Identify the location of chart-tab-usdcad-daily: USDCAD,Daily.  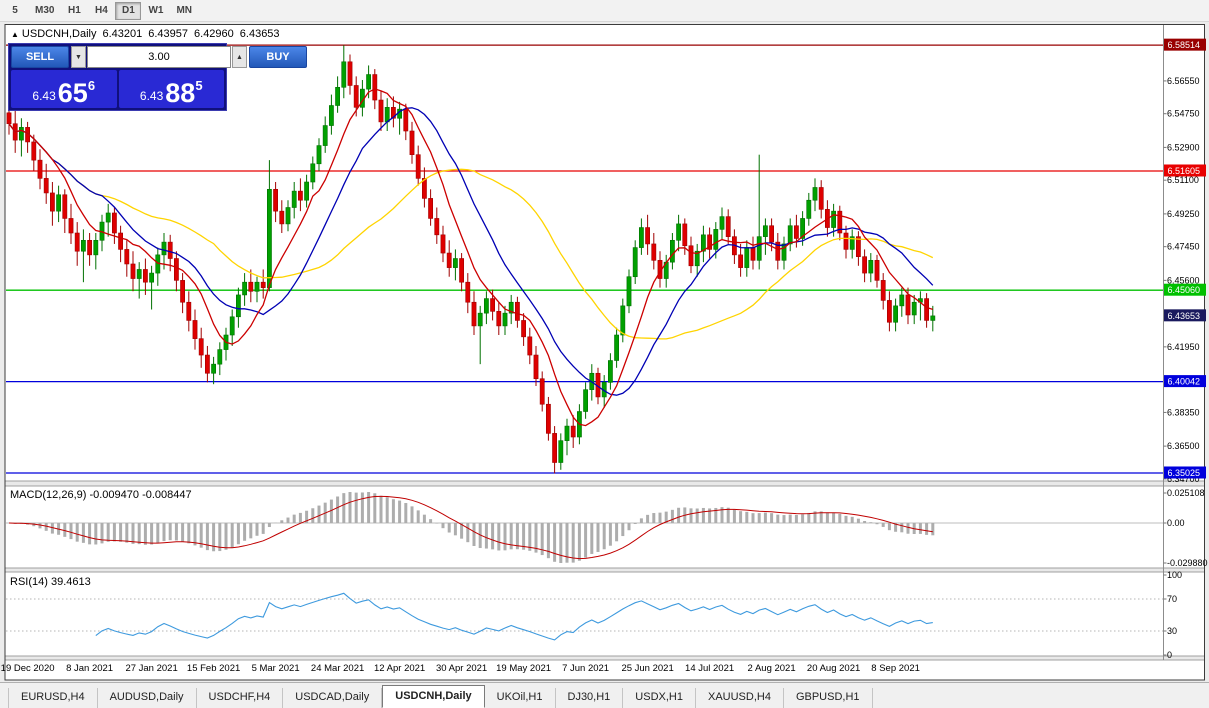
(333, 698).